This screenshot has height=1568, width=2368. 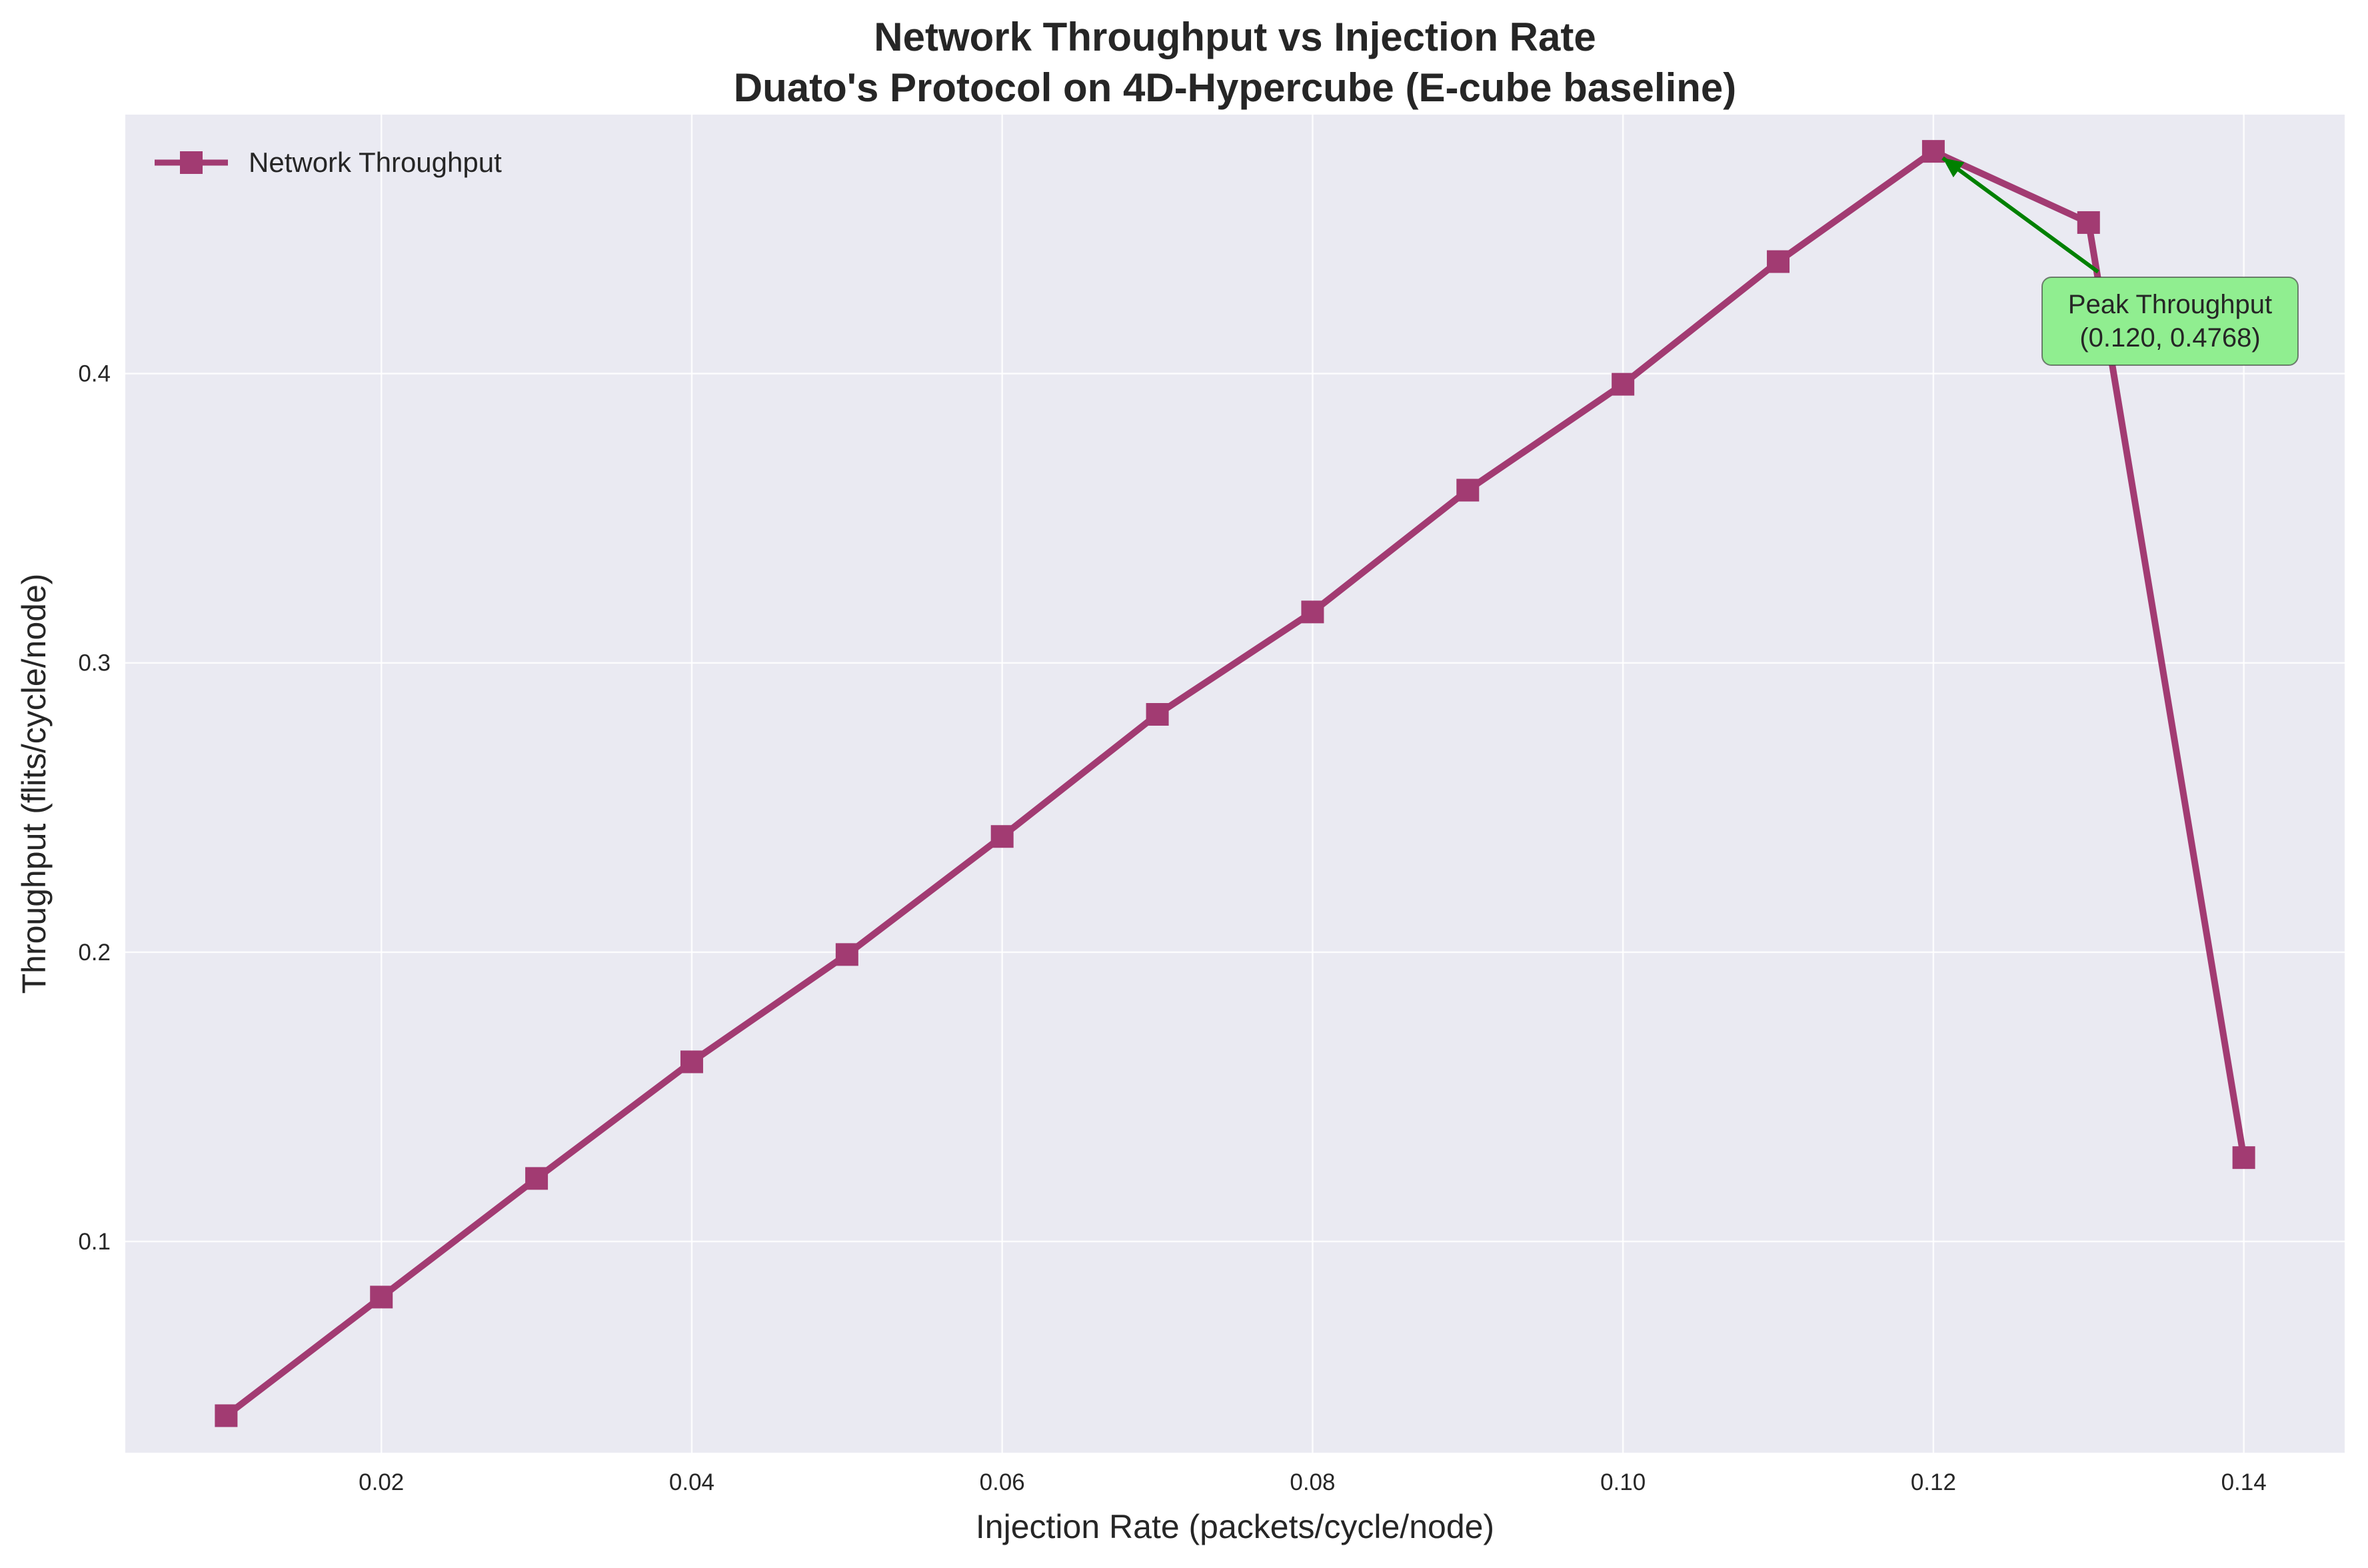 What do you see at coordinates (34, 784) in the screenshot?
I see `y-axis-label: Throughput (flits/cycle/node)` at bounding box center [34, 784].